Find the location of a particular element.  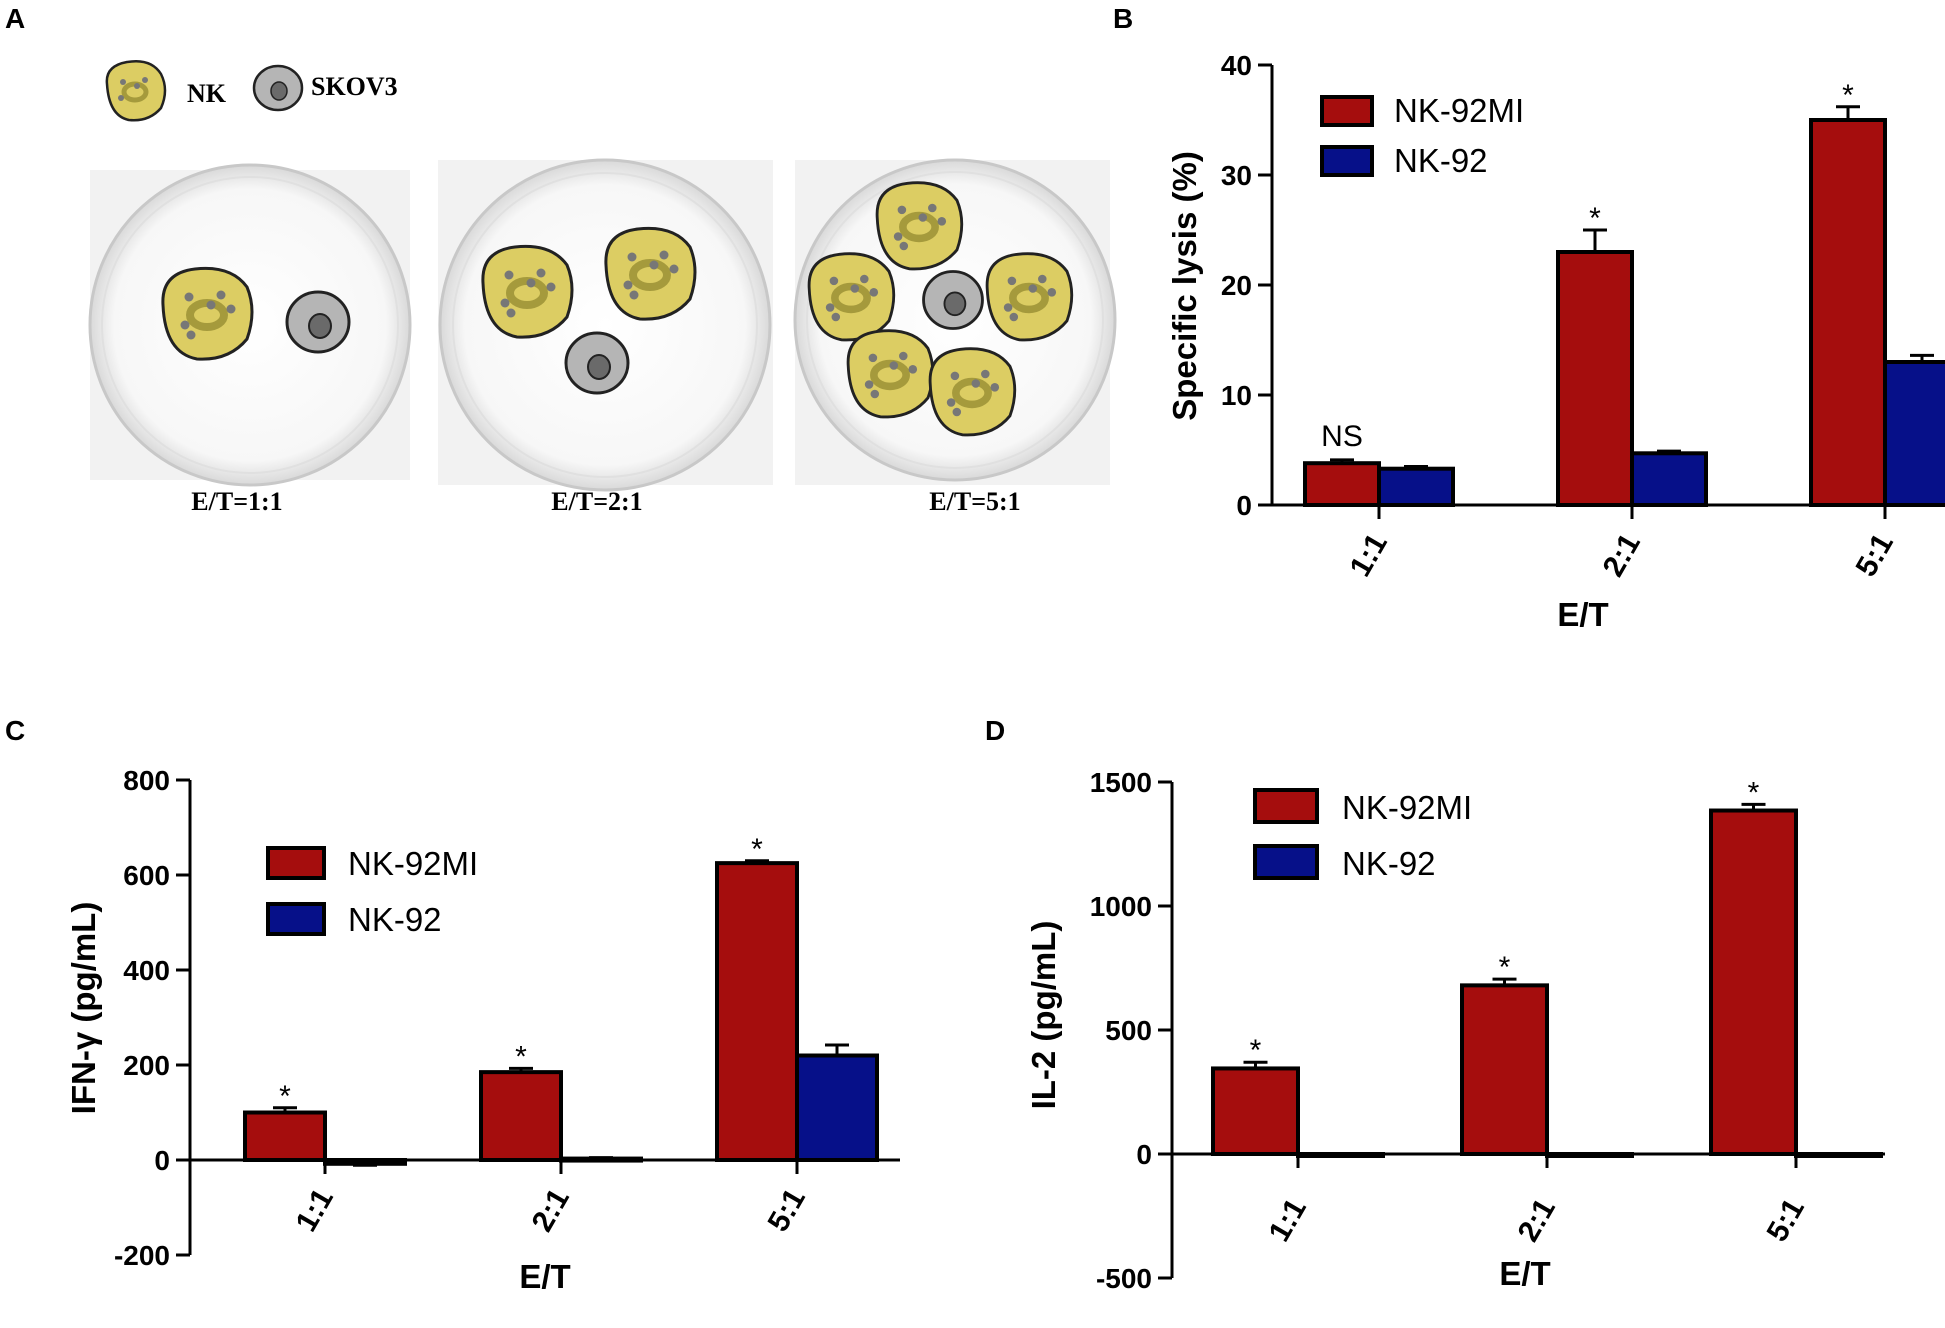

chart-b-legend-label-1: NK-92 is located at coordinates (1441, 160).